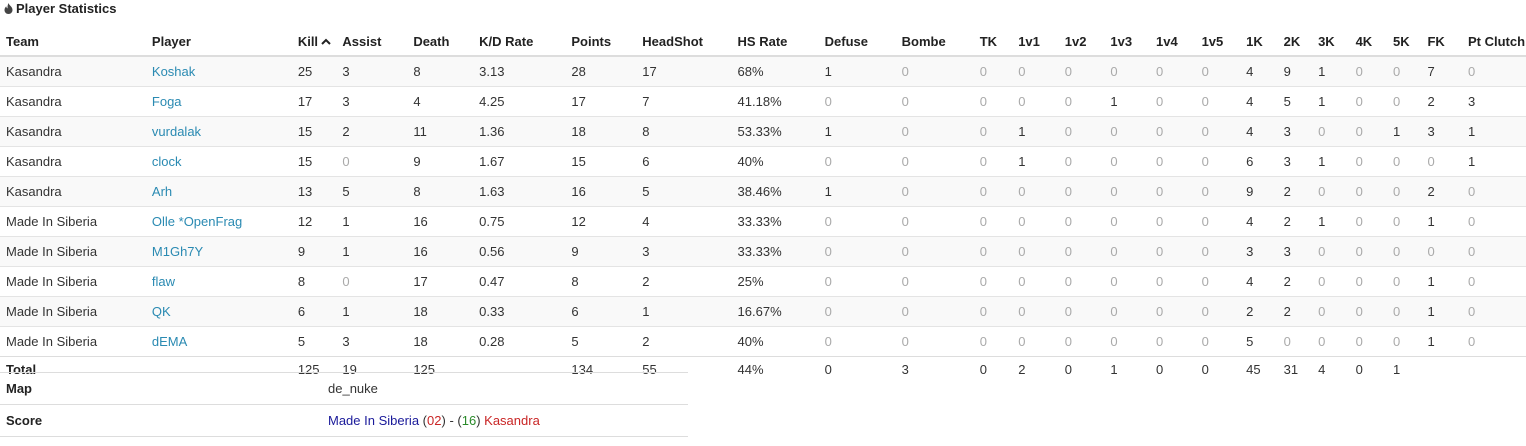 Image resolution: width=1526 pixels, height=446 pixels. What do you see at coordinates (218, 131) in the screenshot?
I see `player-link: vurdalak` at bounding box center [218, 131].